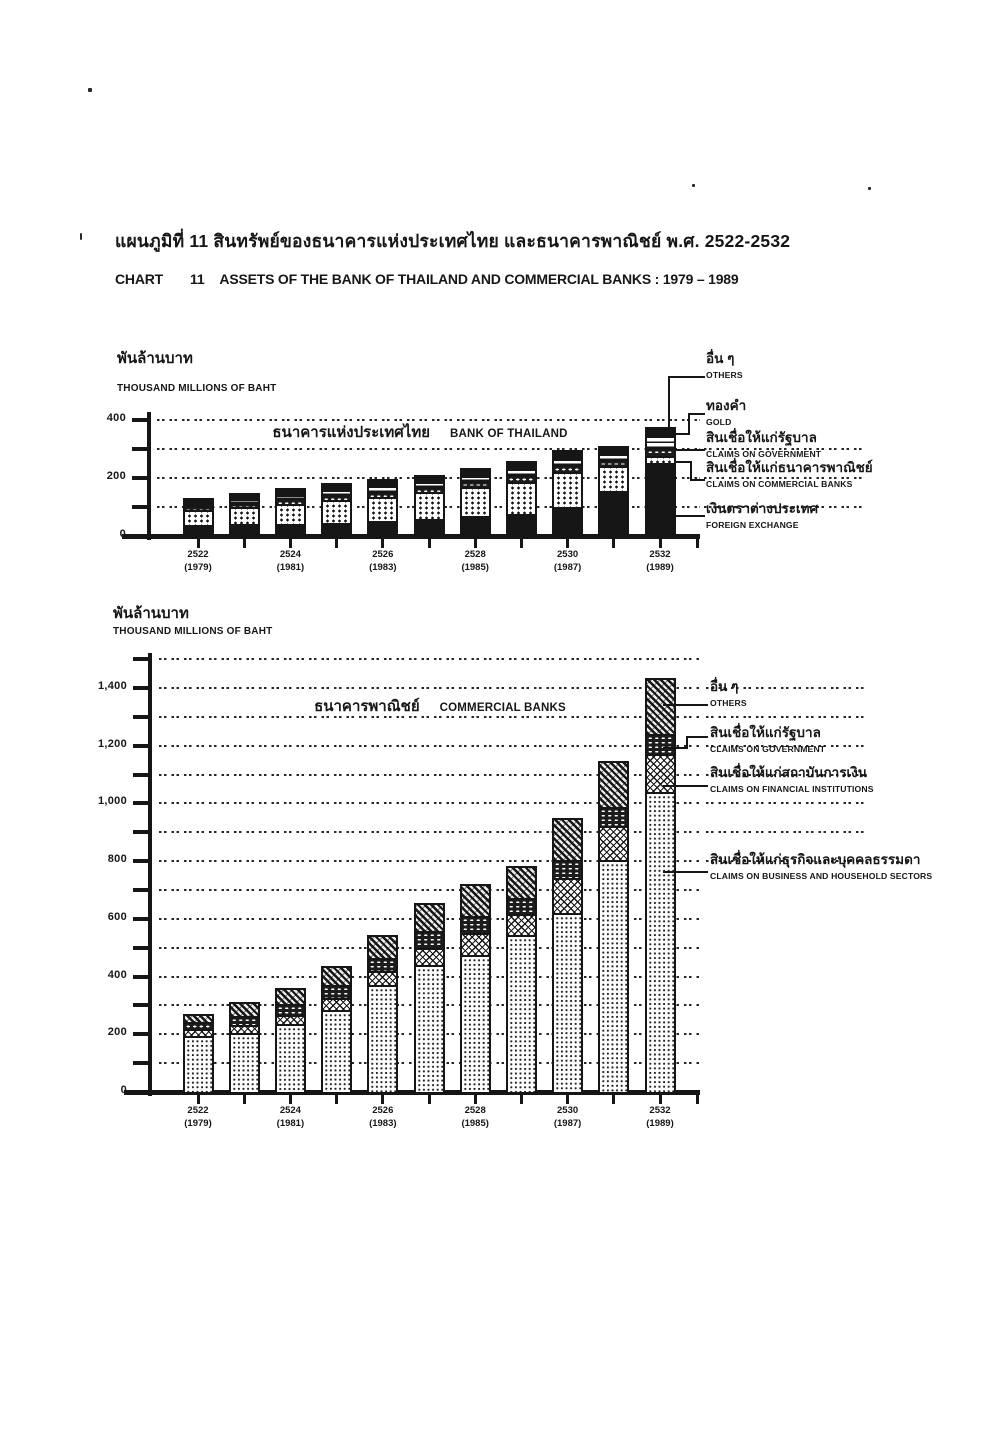 The height and width of the screenshot is (1436, 990). Describe the element at coordinates (116, 476) in the screenshot. I see `y-axis-label: 200` at that location.